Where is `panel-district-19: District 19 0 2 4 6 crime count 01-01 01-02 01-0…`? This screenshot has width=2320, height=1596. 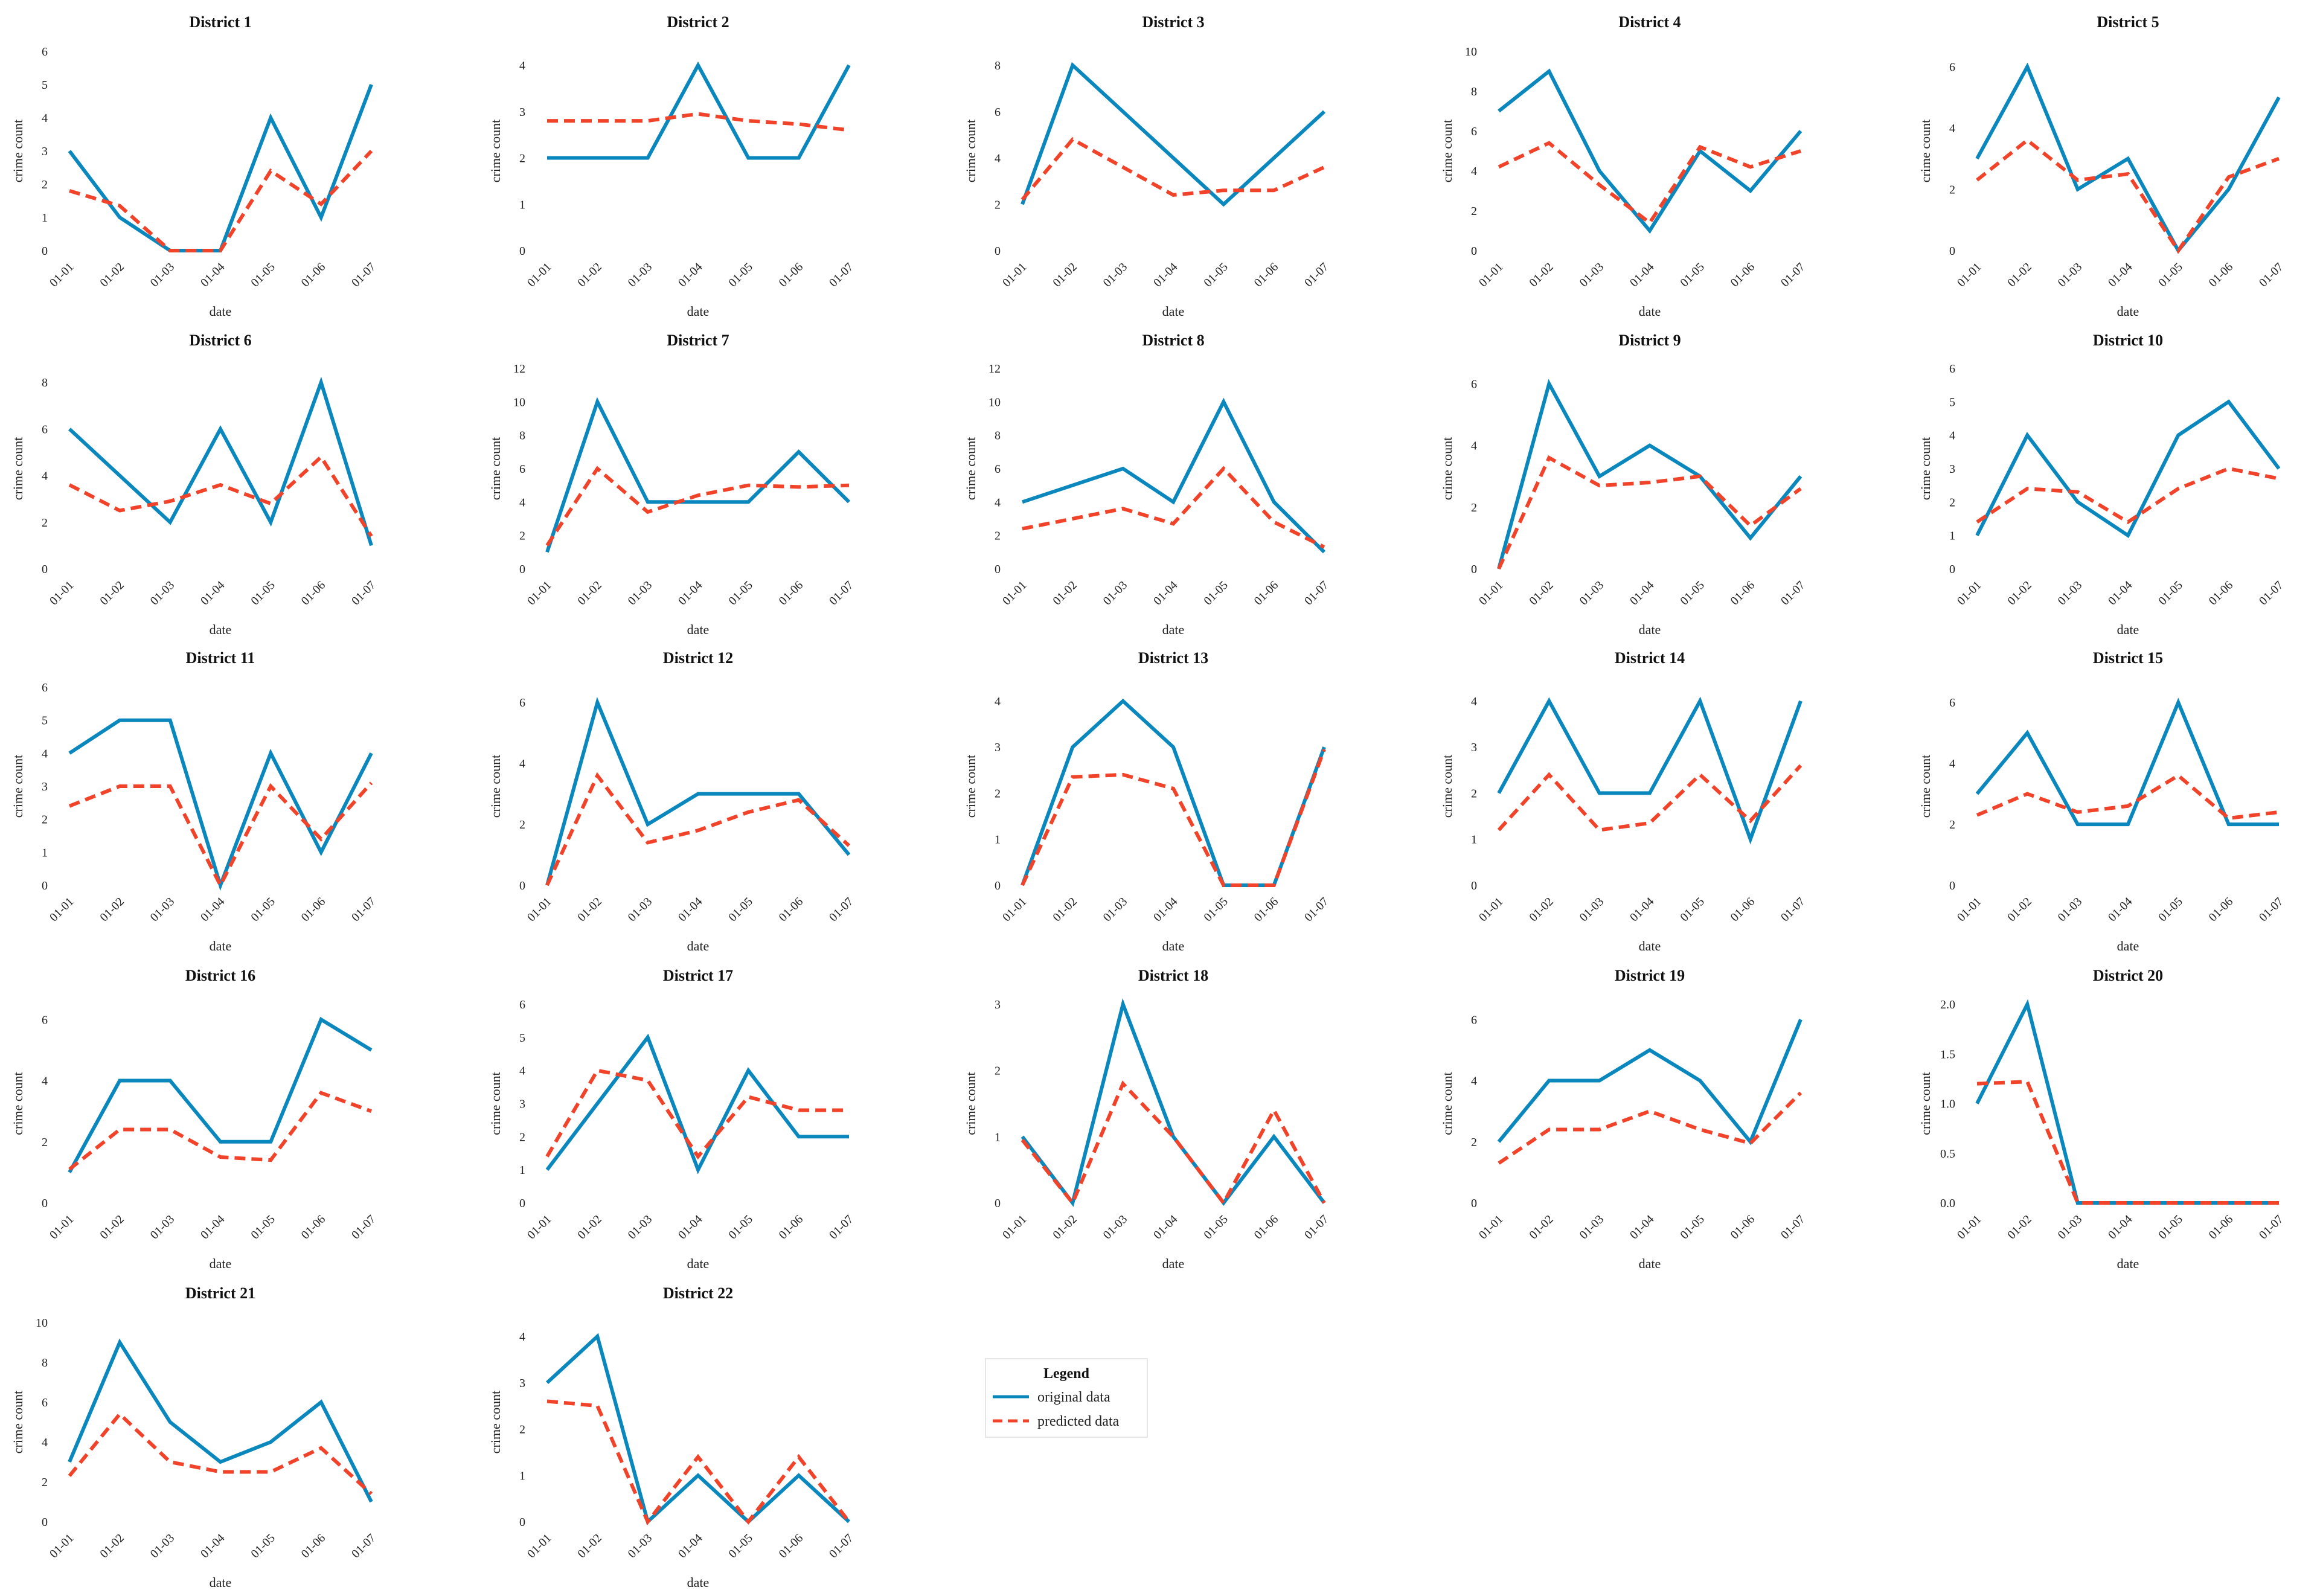
panel-district-19: District 19 0 2 4 6 crime count 01-01 01-02 01-0… is located at coordinates (1624, 1119).